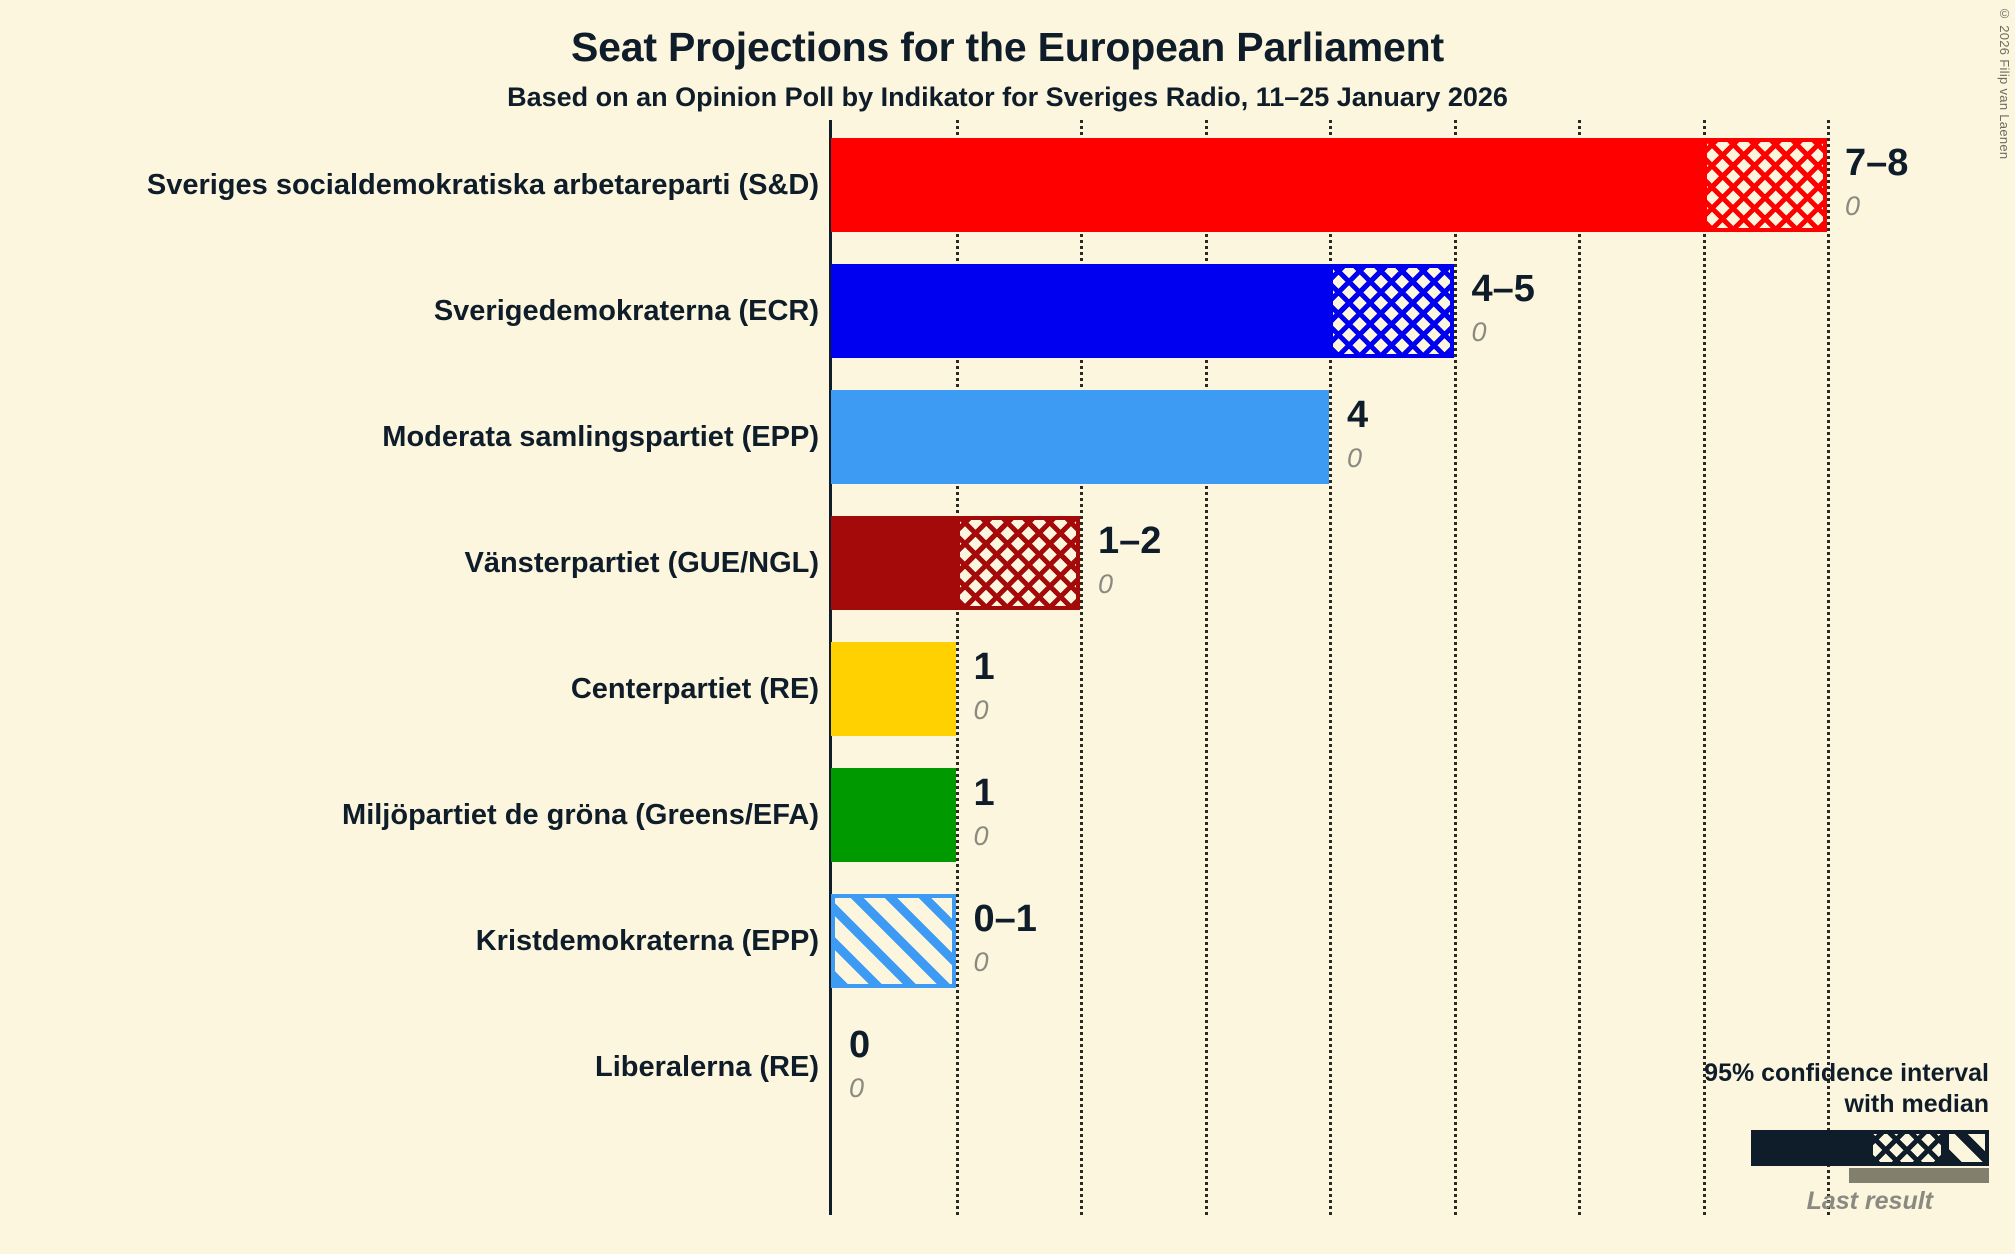  Describe the element at coordinates (1919, 1175) in the screenshot. I see `legend-last-result-bar` at that location.